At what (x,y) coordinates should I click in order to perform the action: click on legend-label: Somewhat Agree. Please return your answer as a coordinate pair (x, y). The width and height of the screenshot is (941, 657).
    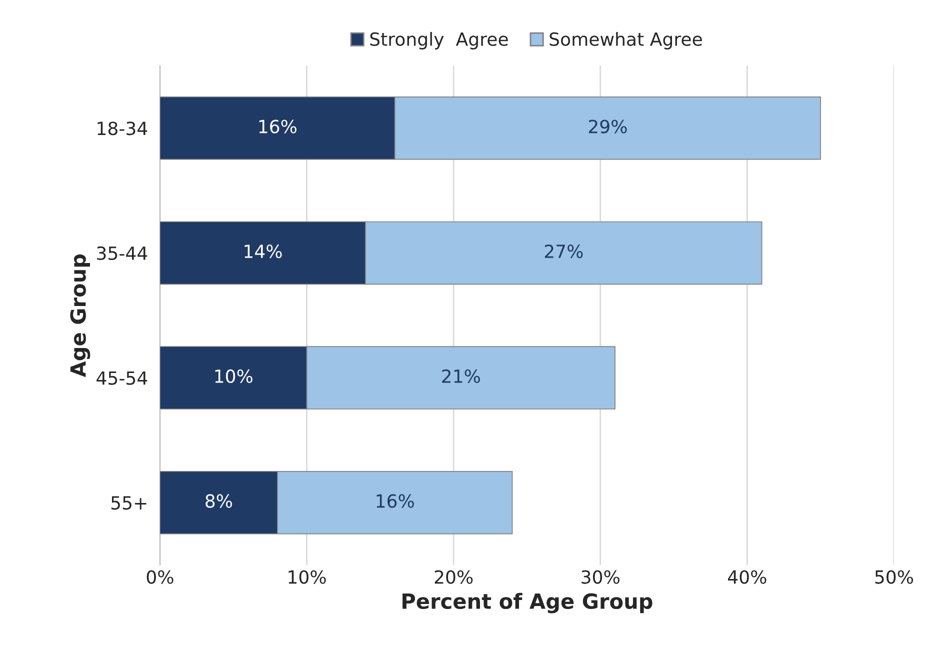
    Looking at the image, I should click on (626, 41).